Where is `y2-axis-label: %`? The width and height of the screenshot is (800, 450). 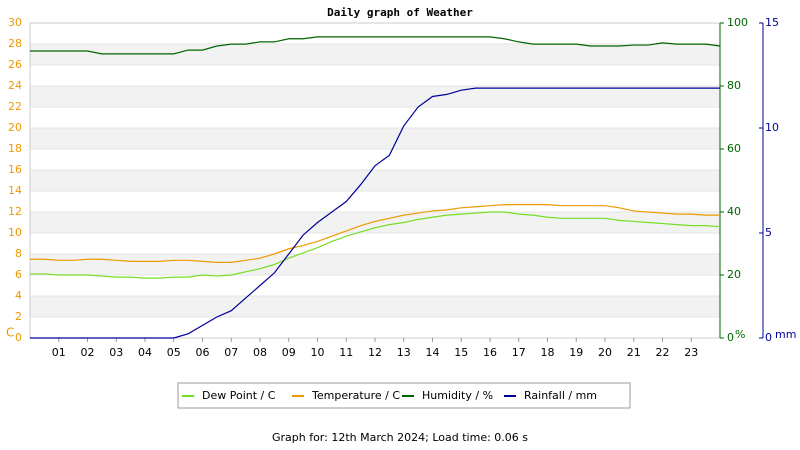
y2-axis-label: % is located at coordinates (740, 334).